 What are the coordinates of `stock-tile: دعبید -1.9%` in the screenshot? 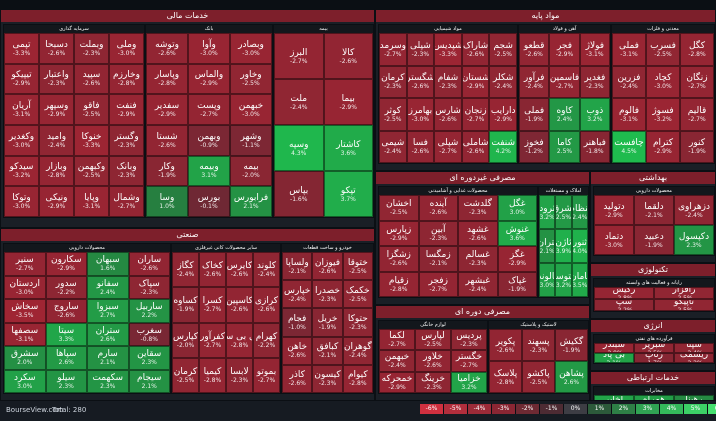 It's located at (654, 240).